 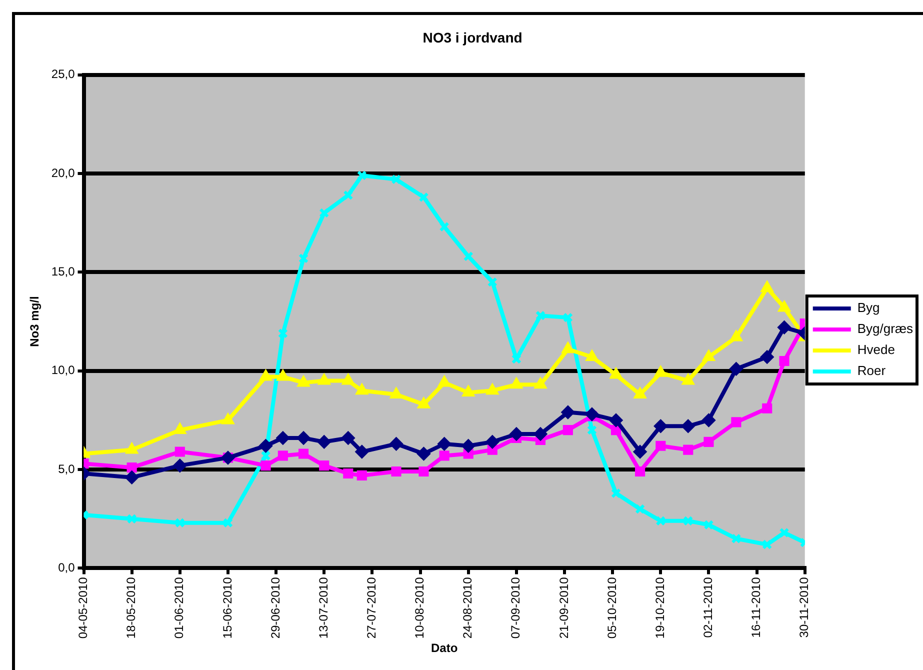 I want to click on chart-title: NO3 i jordvand, so click(x=472, y=37).